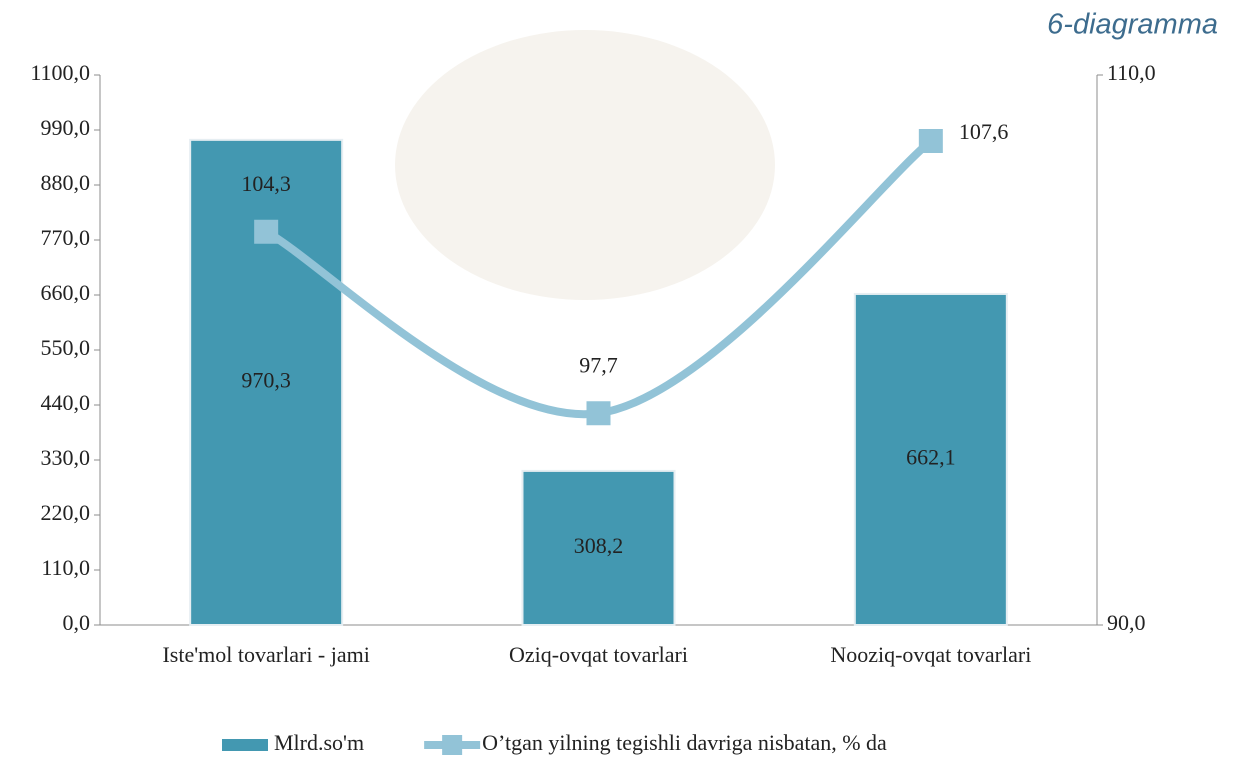 Image resolution: width=1235 pixels, height=764 pixels. I want to click on legend-marker, so click(452, 745).